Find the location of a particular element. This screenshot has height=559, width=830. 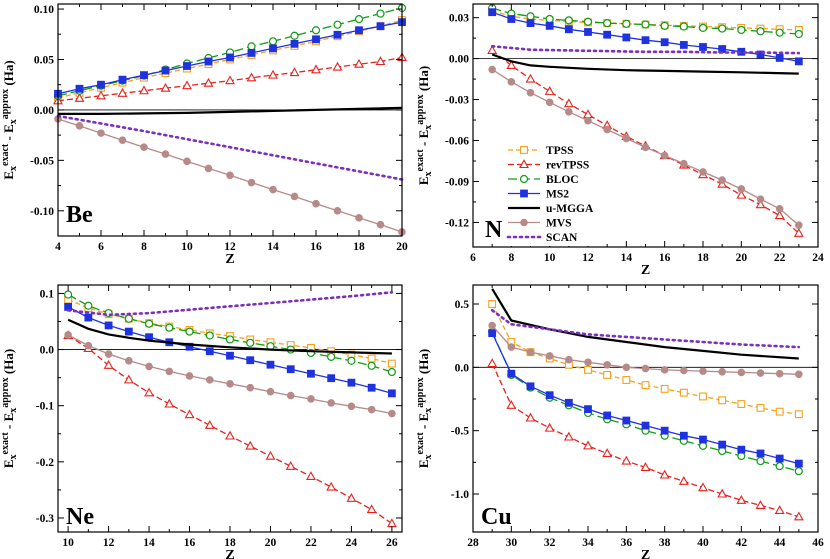

series-line-scan is located at coordinates (230, 147).